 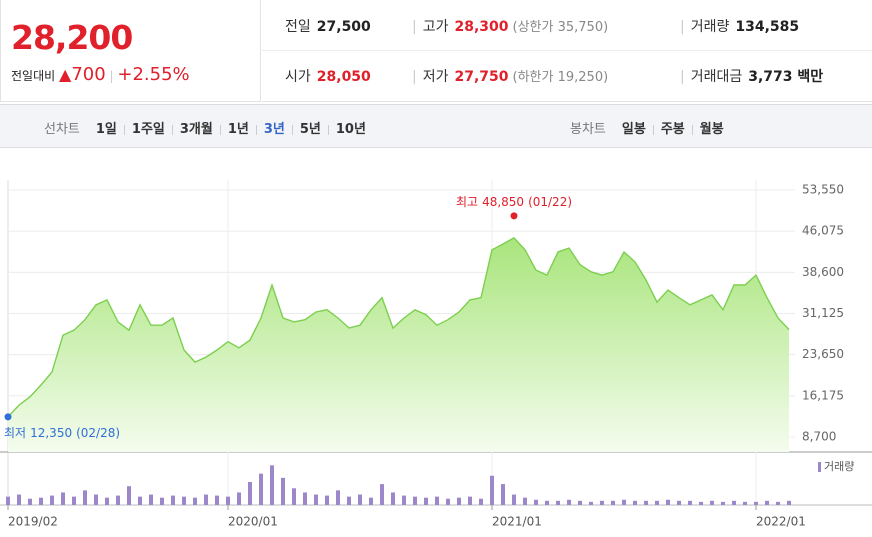 I want to click on info-label: 거래량, so click(x=710, y=27).